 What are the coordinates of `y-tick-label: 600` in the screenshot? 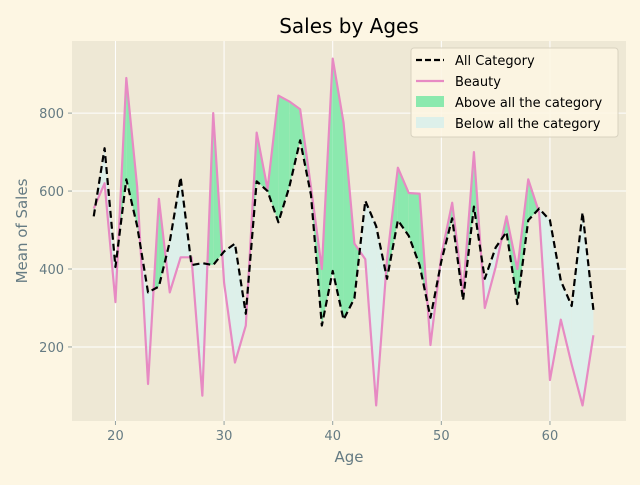 It's located at (51, 192).